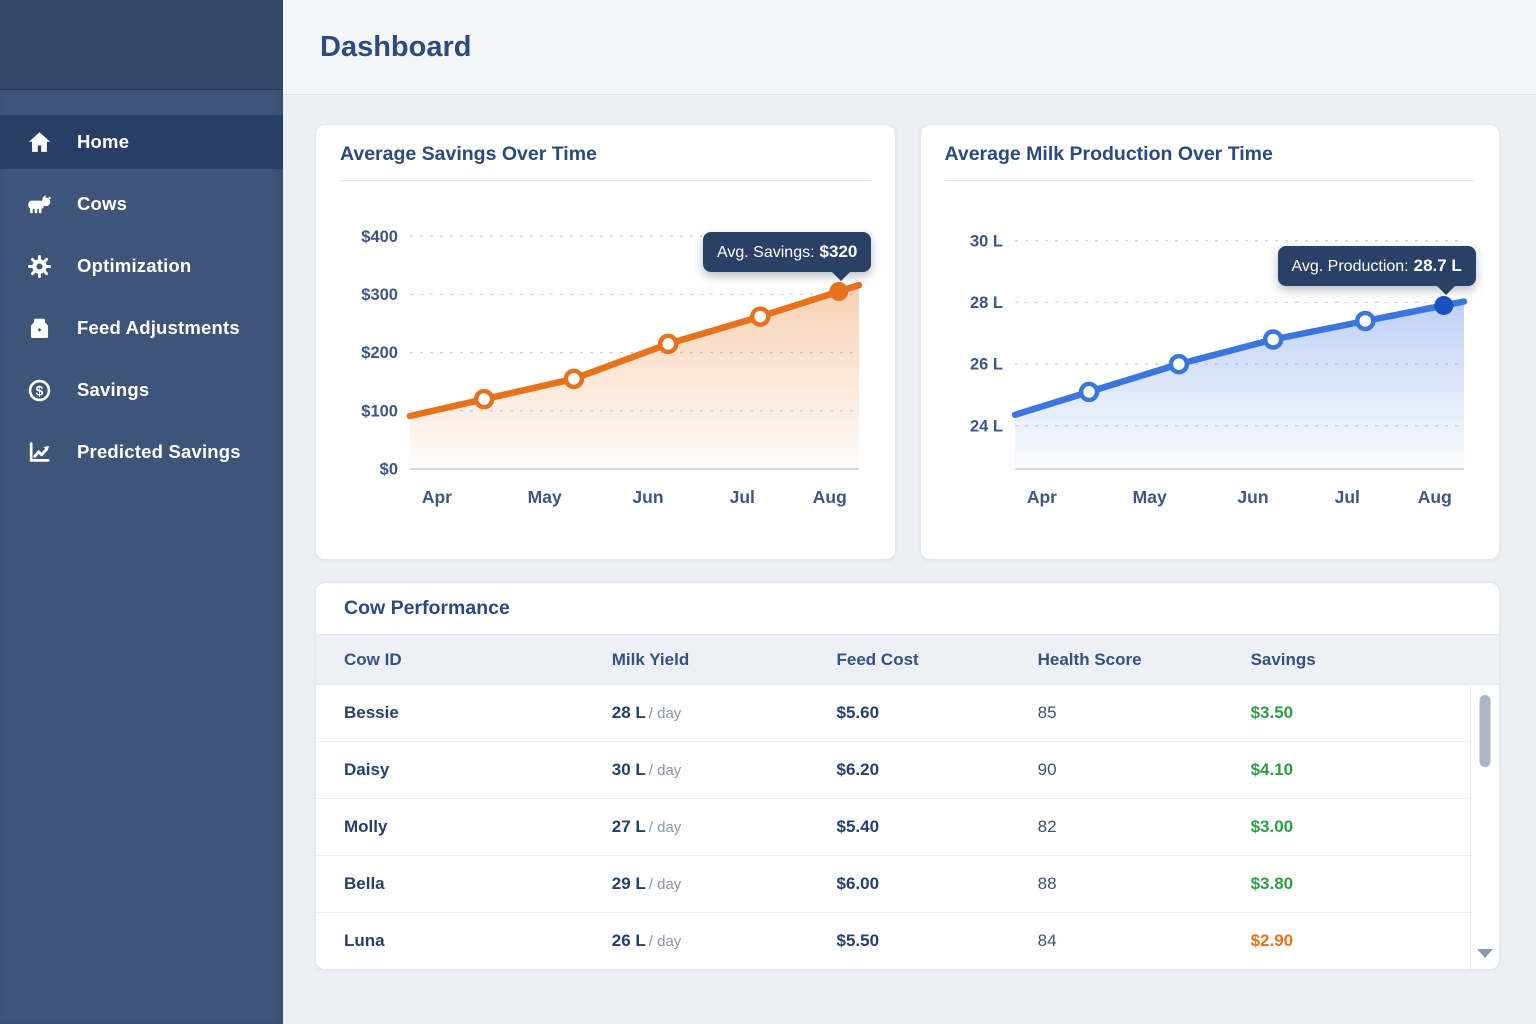 Image resolution: width=1536 pixels, height=1024 pixels. I want to click on svg-text: $200, so click(379, 353).